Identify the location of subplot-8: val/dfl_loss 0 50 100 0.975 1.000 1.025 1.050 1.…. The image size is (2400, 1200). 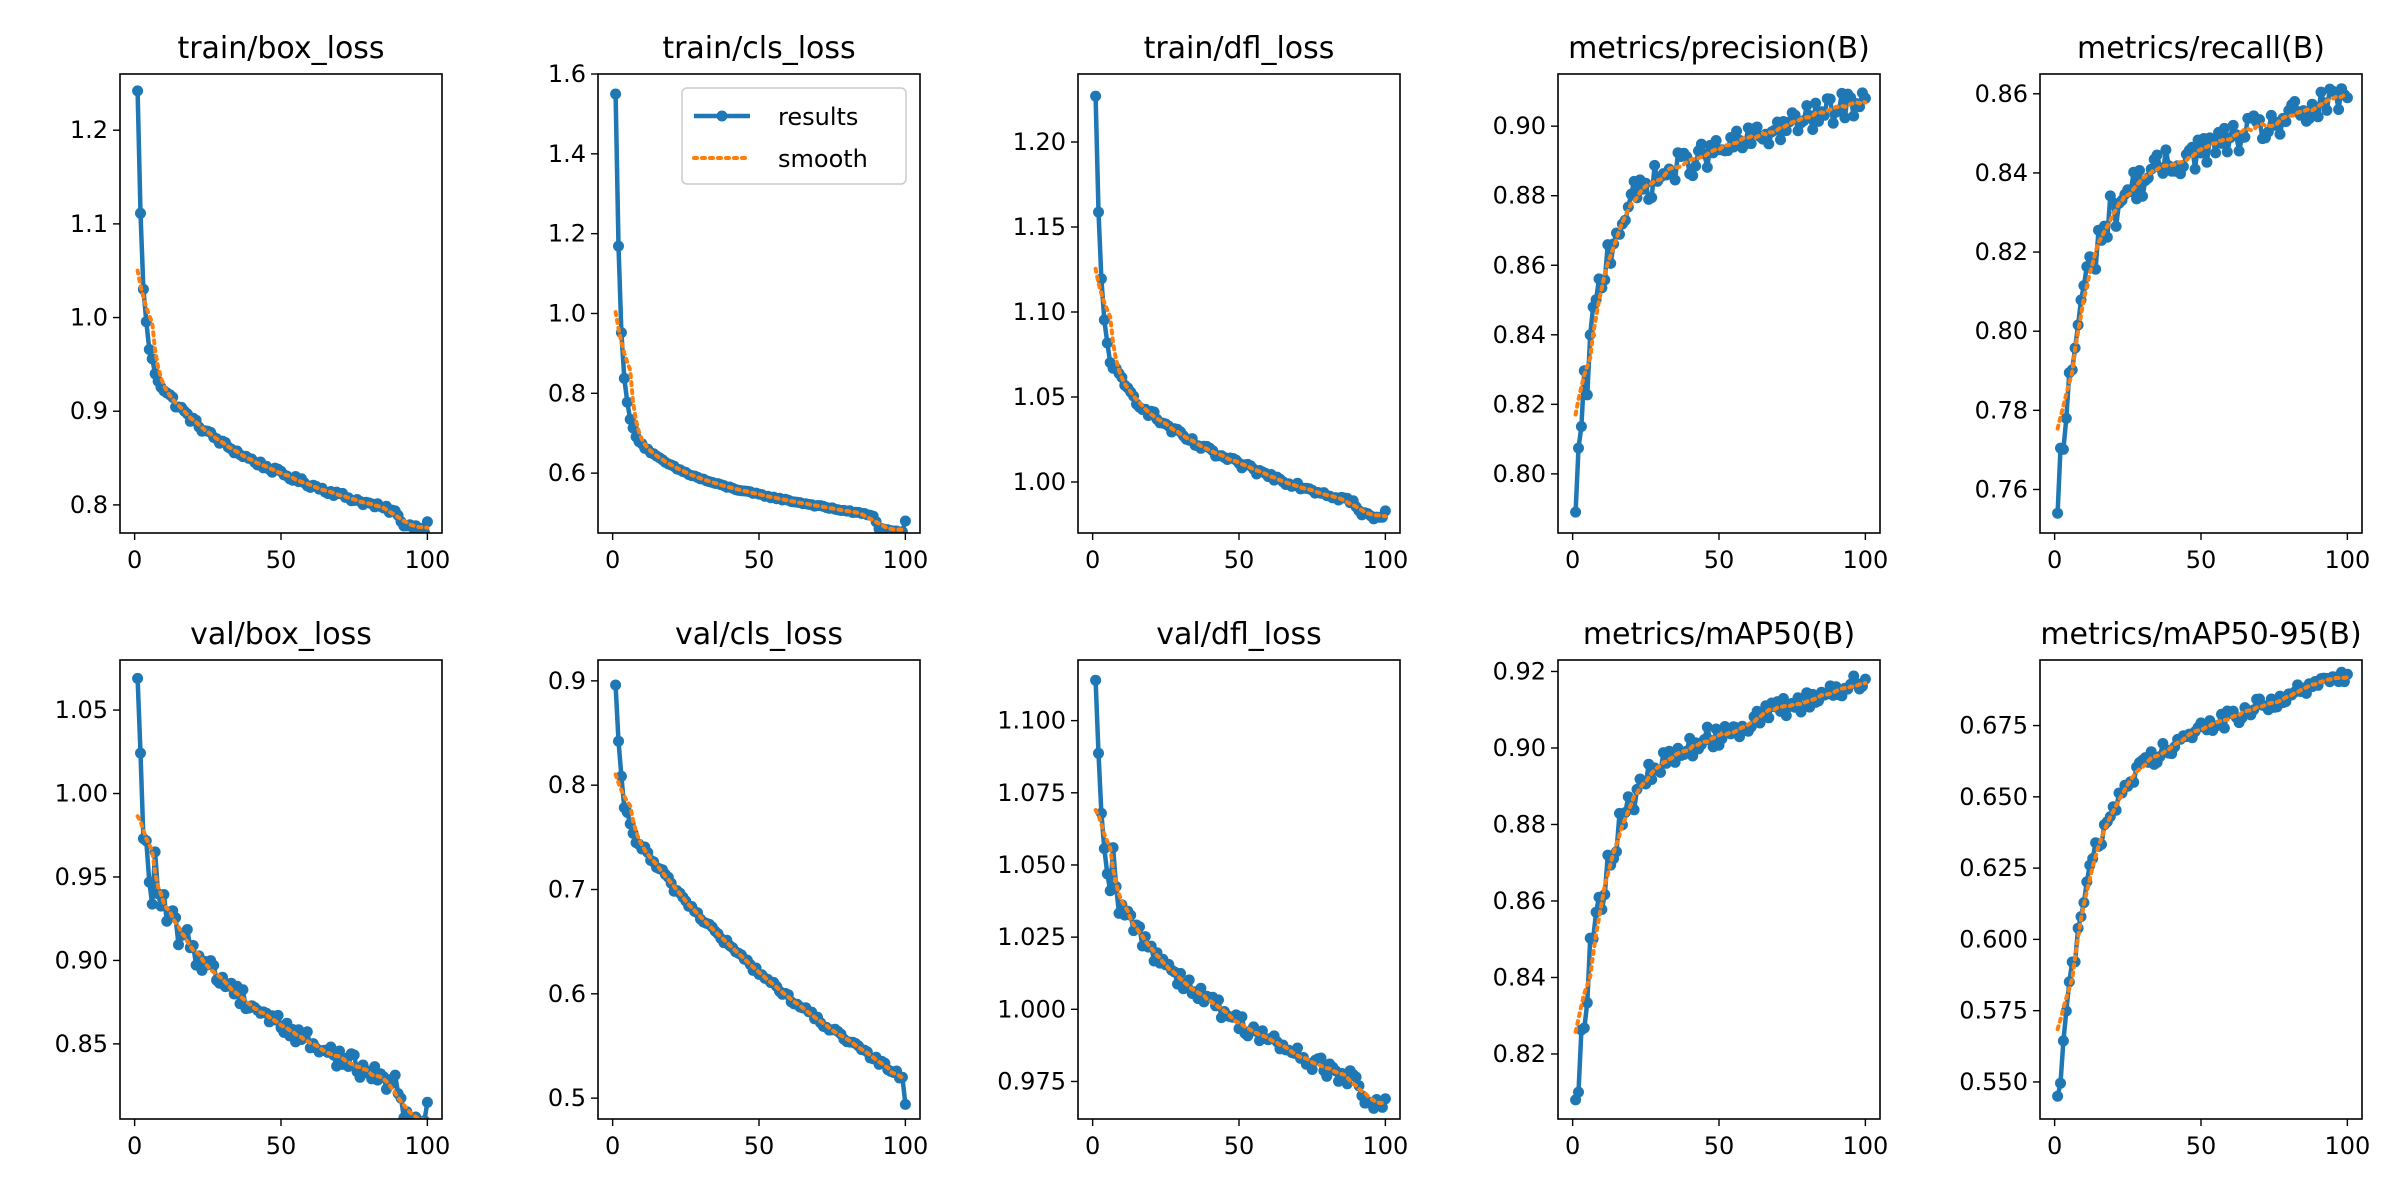
(1202, 888).